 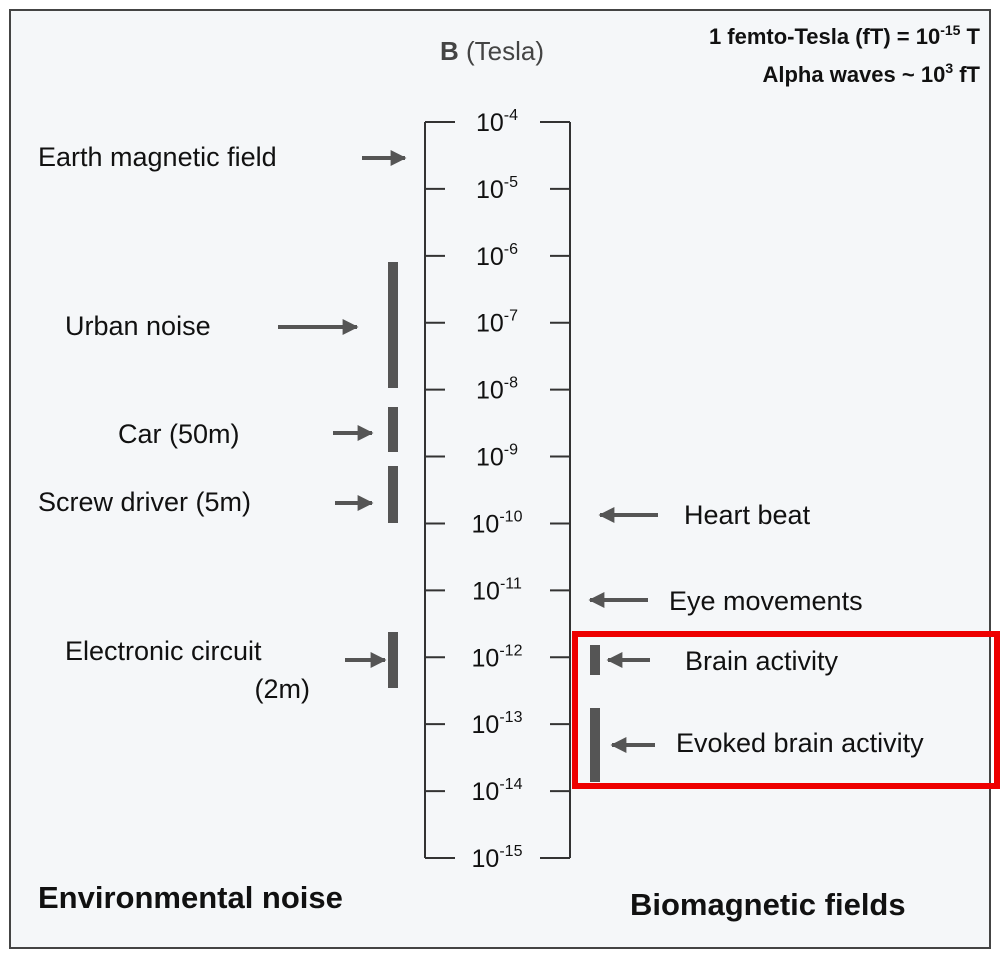 I want to click on tick-label: 10⁻¹¹, so click(x=497, y=590).